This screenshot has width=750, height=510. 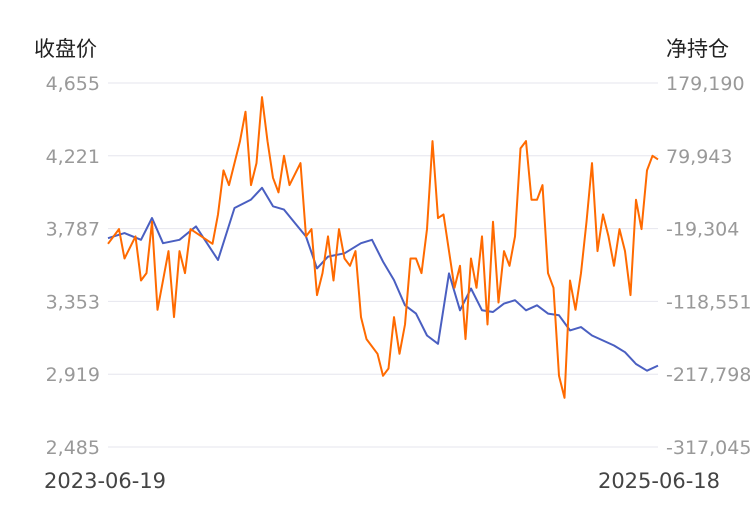 What do you see at coordinates (73, 266) in the screenshot?
I see `left-axis-ticks: 4,655 4,221 3,787 3,353 2,919 2,485` at bounding box center [73, 266].